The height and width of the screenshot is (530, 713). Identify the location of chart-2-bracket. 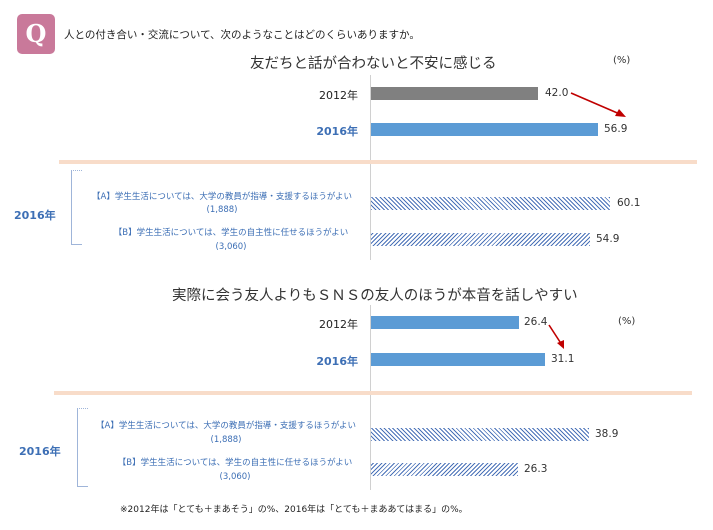
(82, 447).